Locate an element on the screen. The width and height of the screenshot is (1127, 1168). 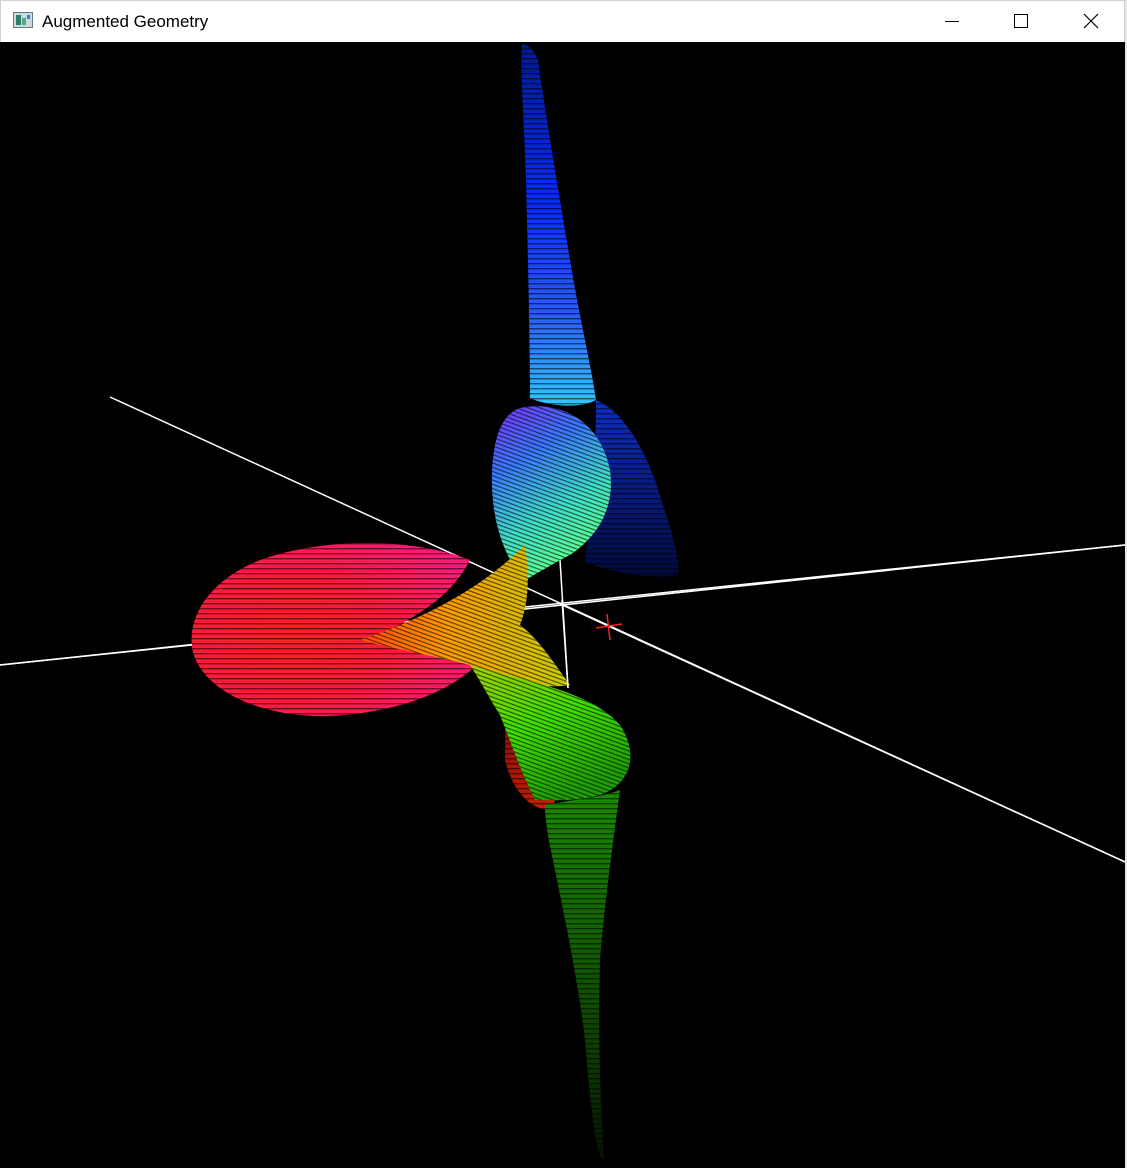
close-button is located at coordinates (1091, 21).